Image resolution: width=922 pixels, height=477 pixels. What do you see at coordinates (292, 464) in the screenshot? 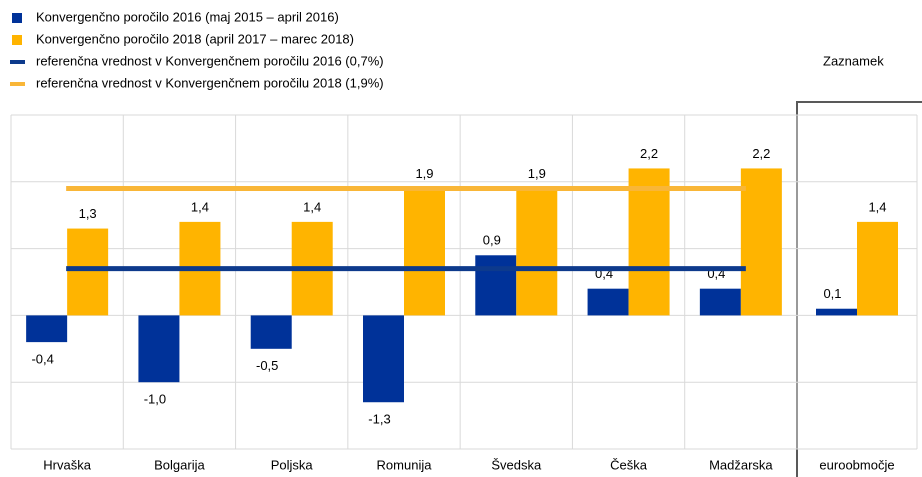
I see `x-tick-label: Poljska` at bounding box center [292, 464].